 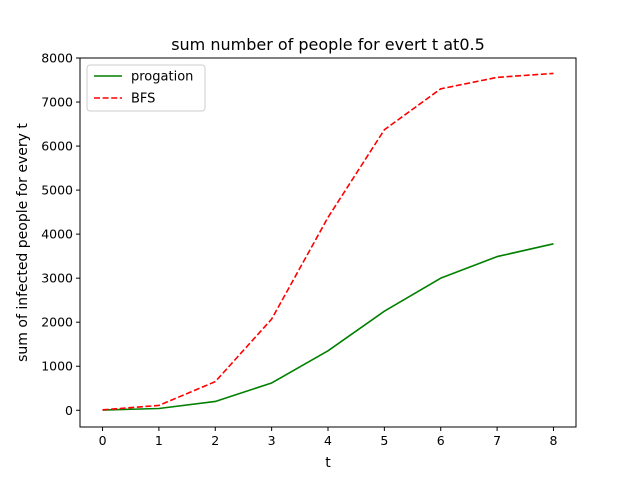 I want to click on x-tick-label-8: 8, so click(x=553, y=440).